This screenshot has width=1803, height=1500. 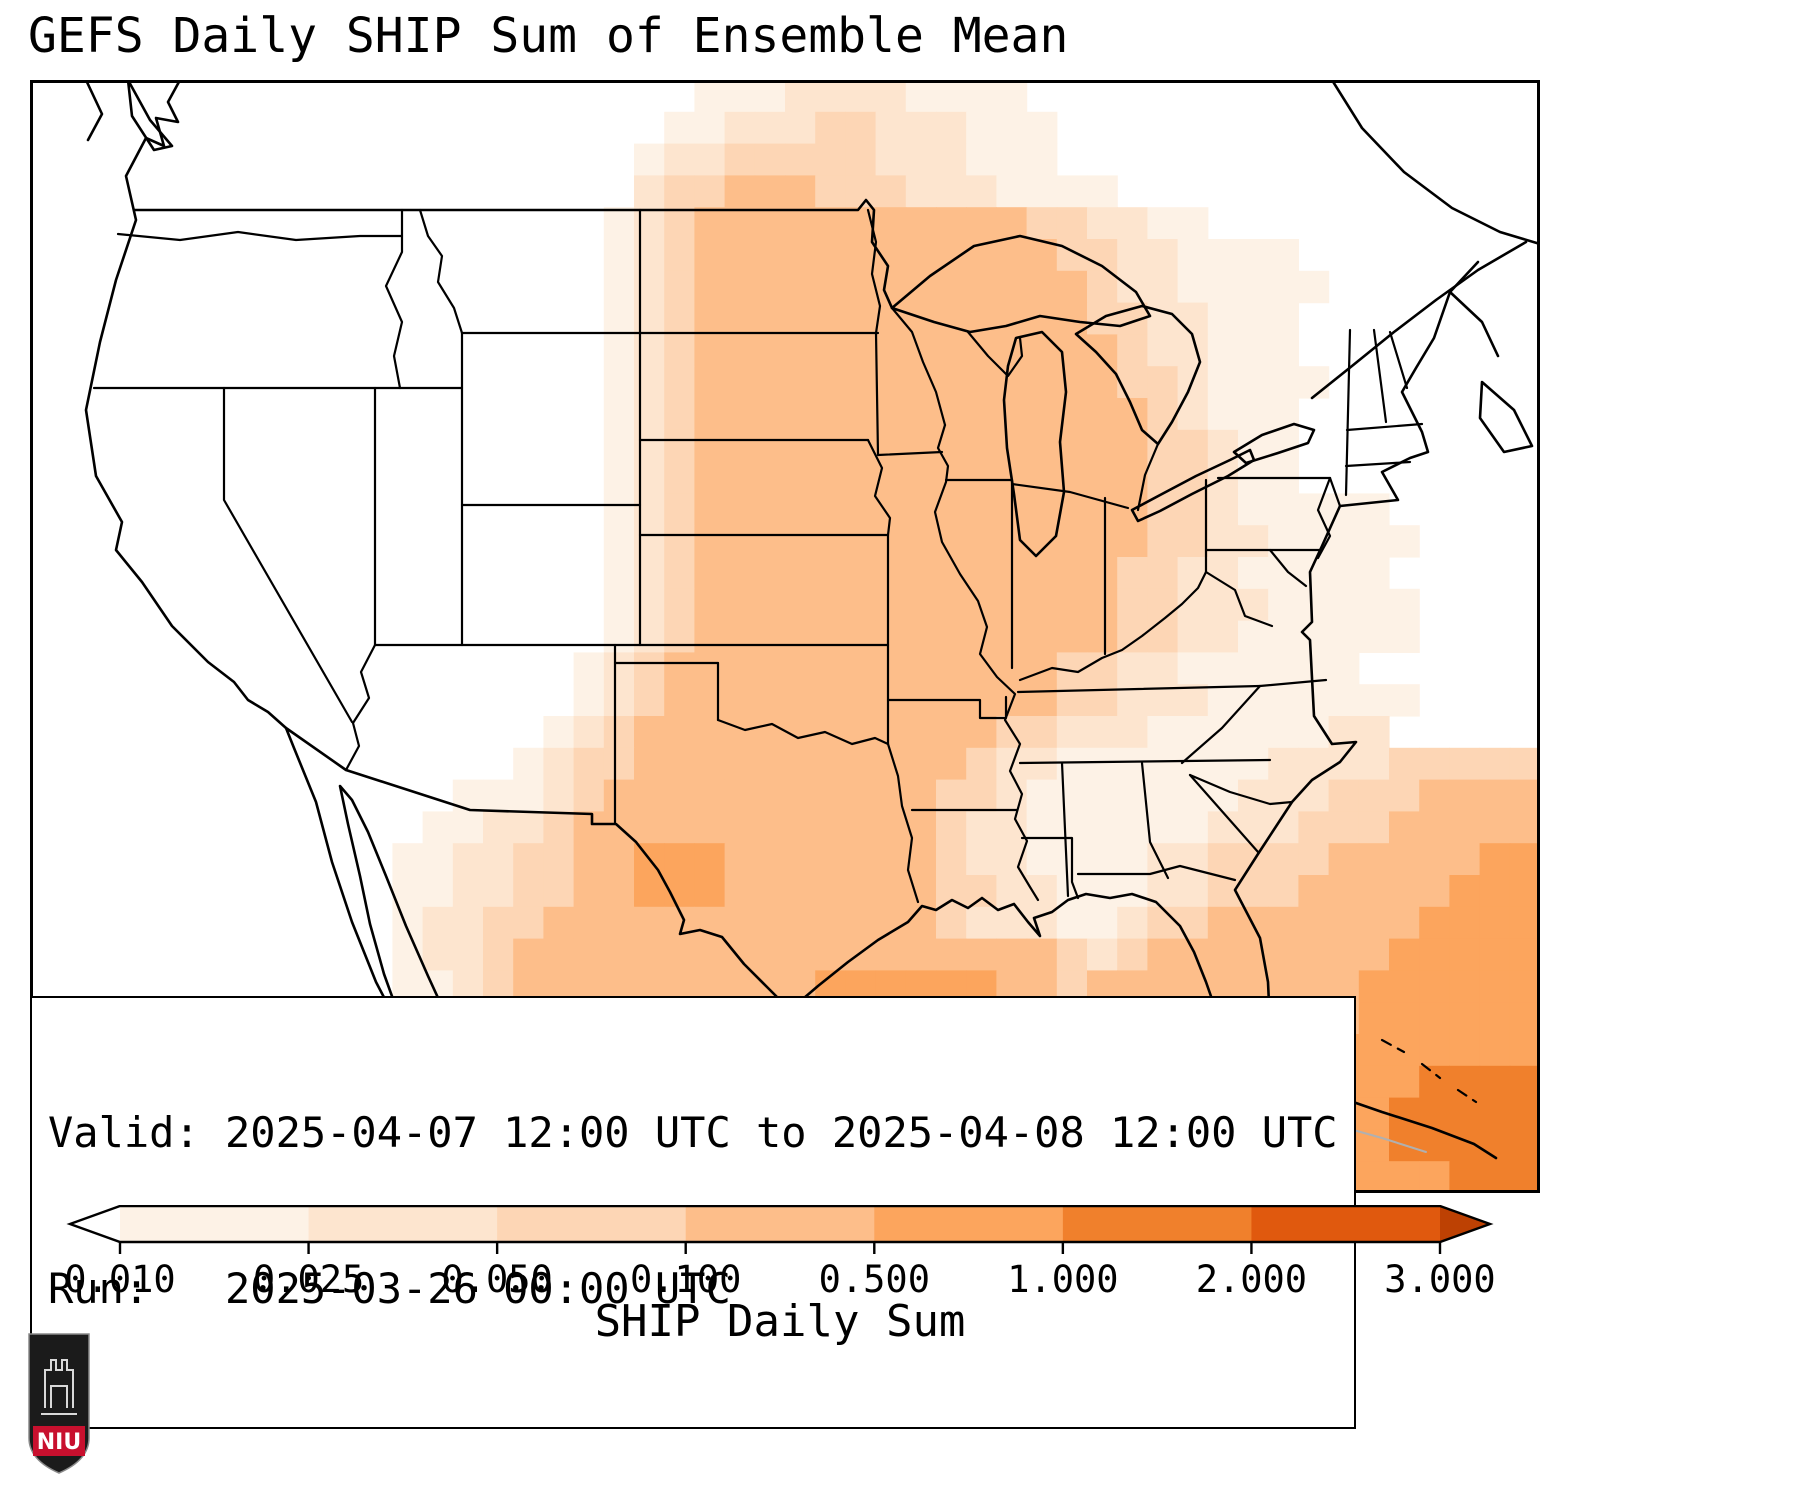 I want to click on vancouver-island, so click(x=150, y=116).